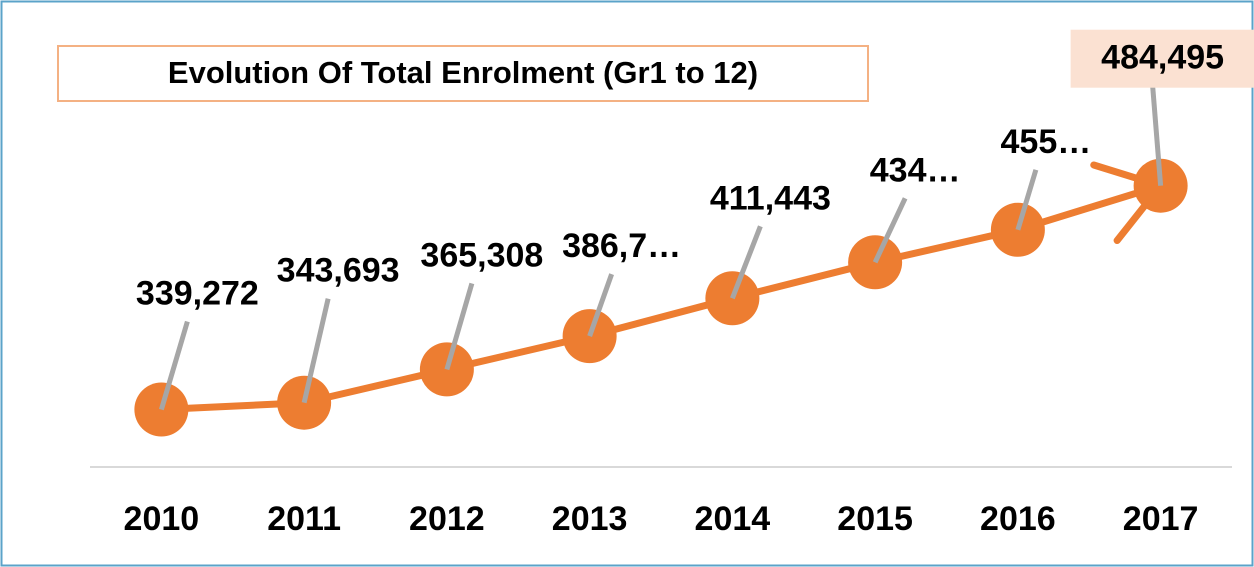  I want to click on x-tick-label: 2011, so click(304, 519).